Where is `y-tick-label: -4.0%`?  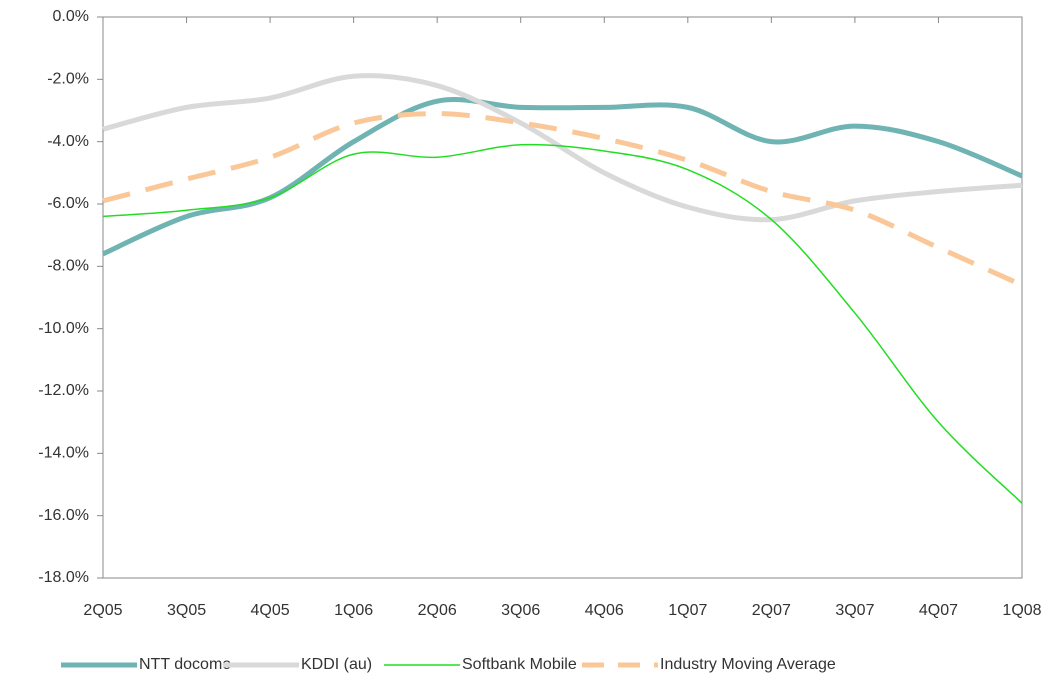 y-tick-label: -4.0% is located at coordinates (68, 141).